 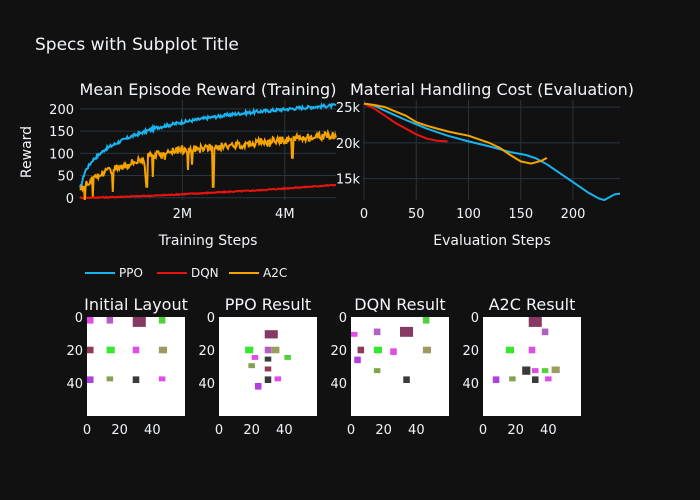 What do you see at coordinates (275, 273) in the screenshot?
I see `legend-label-a2c: A2C` at bounding box center [275, 273].